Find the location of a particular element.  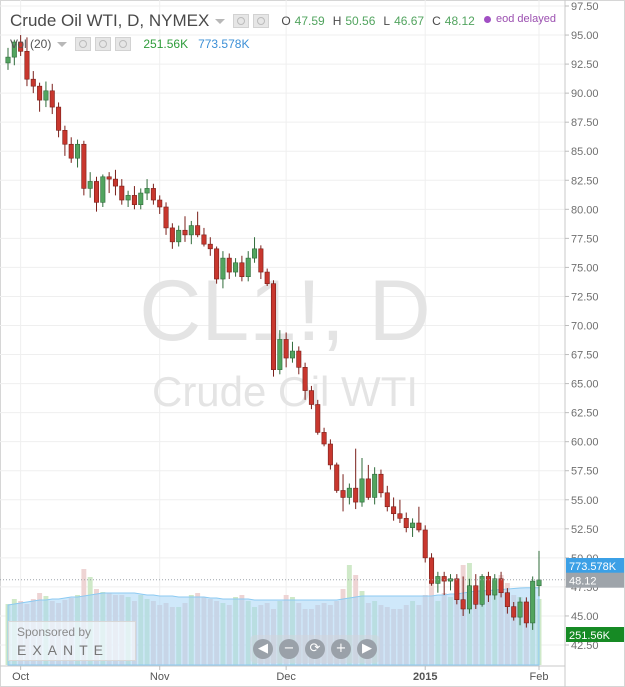

price-tick-label: 82.50 is located at coordinates (585, 181).